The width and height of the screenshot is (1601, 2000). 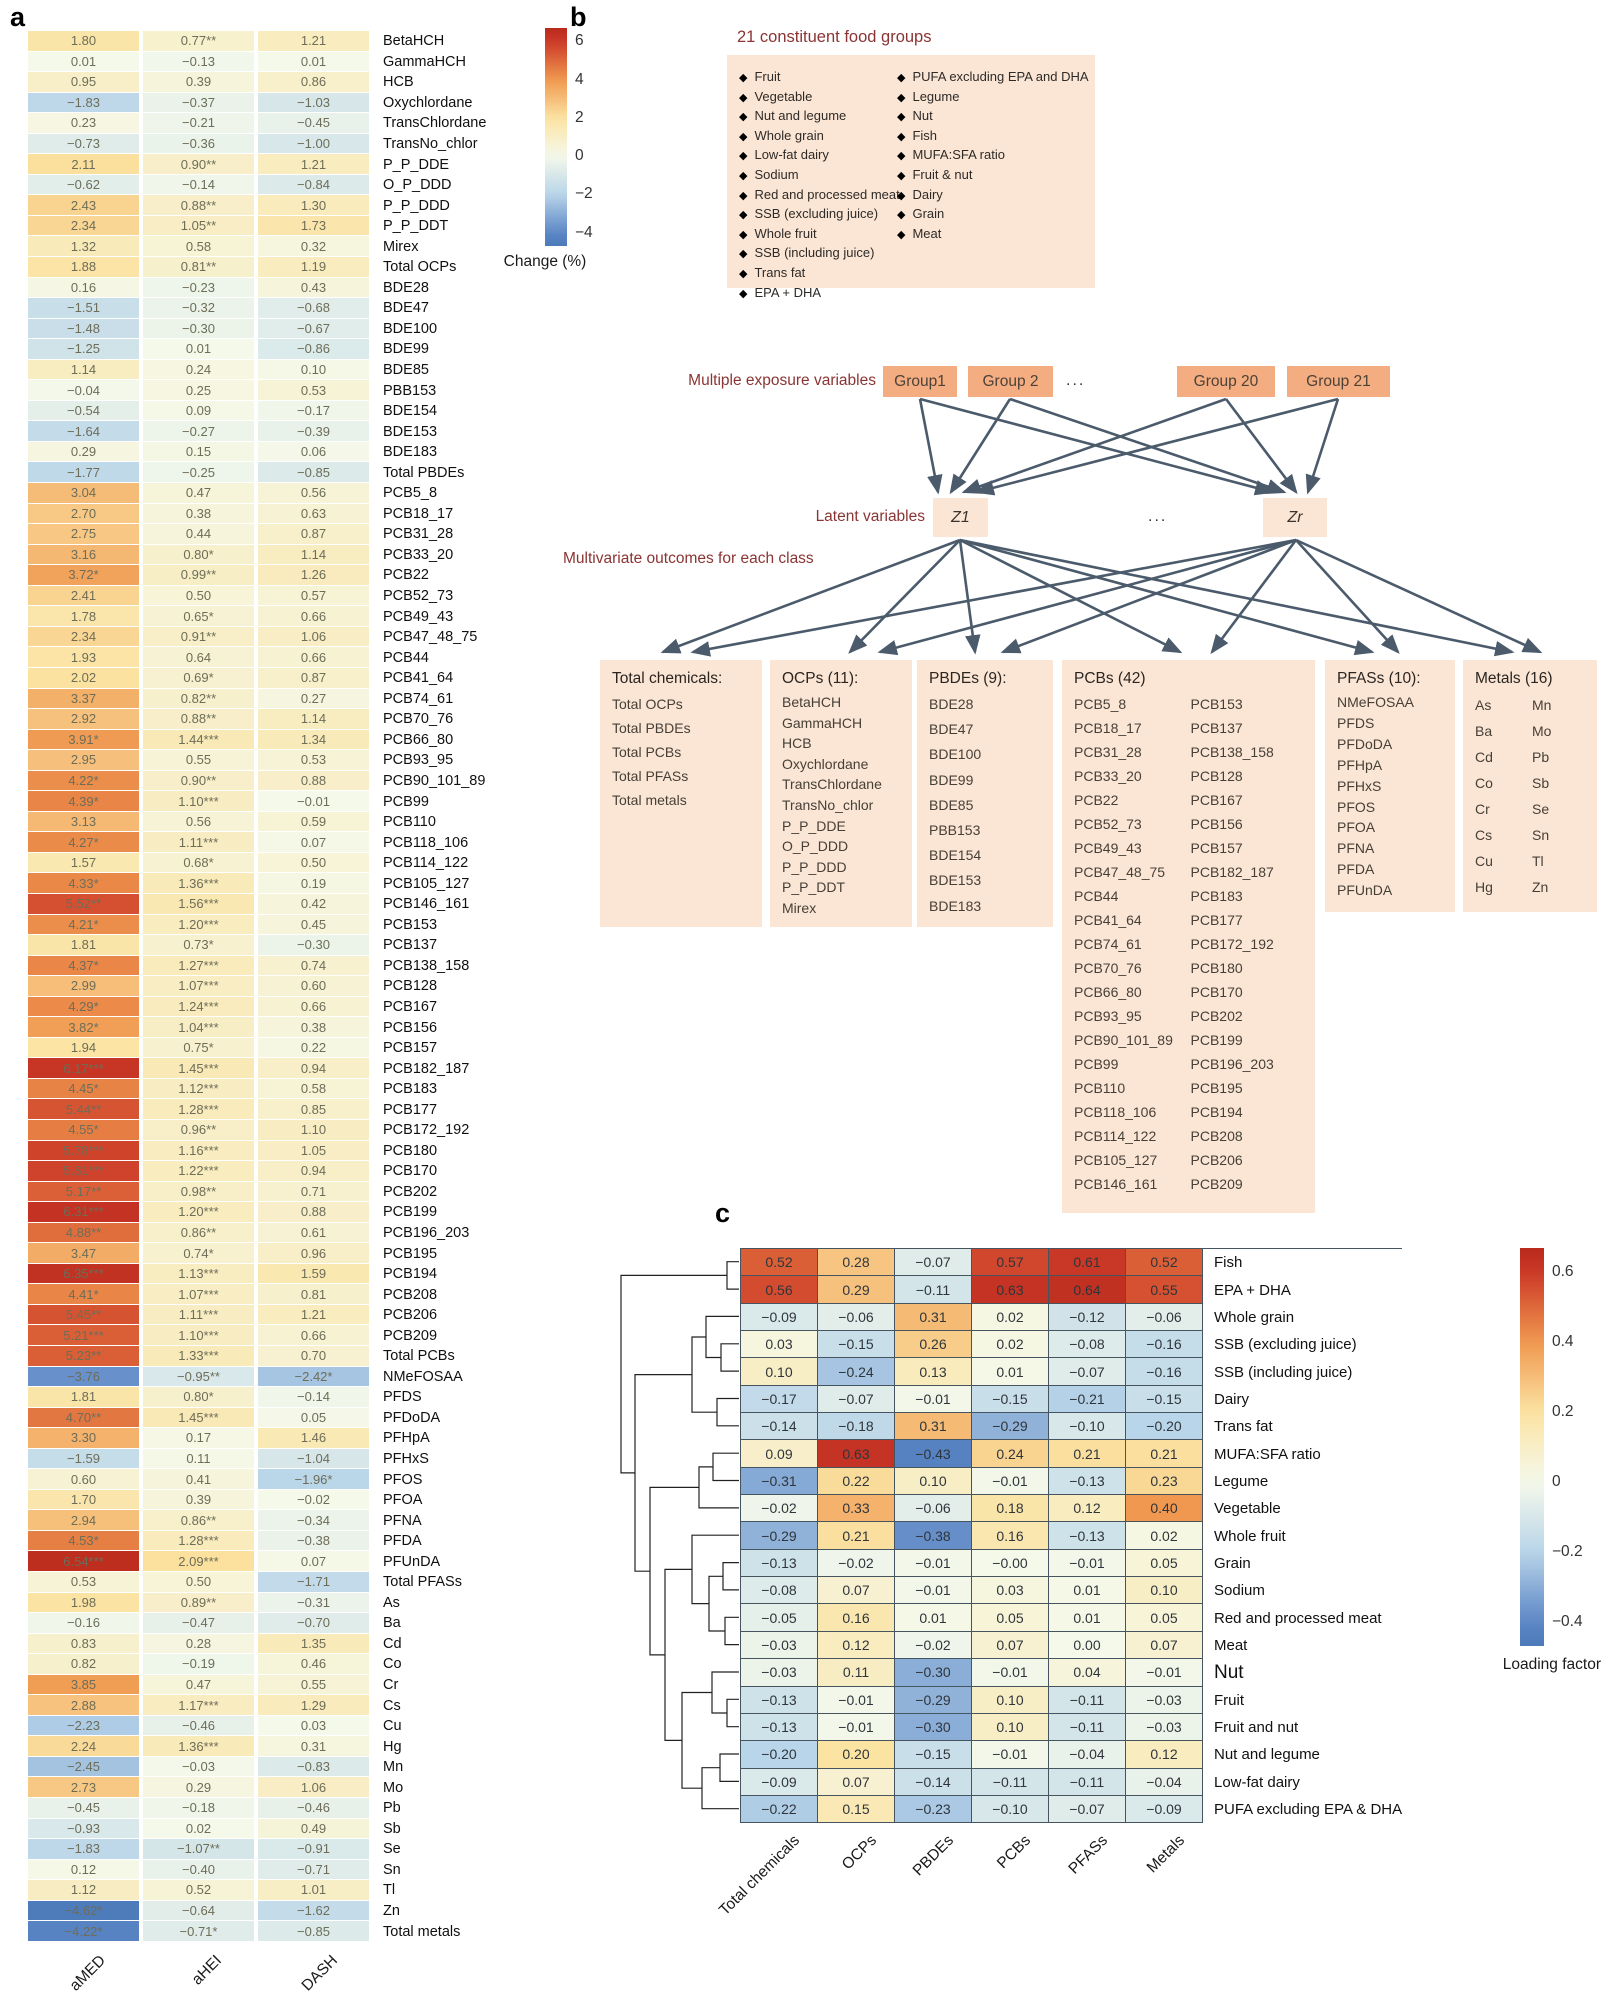 What do you see at coordinates (257, 616) in the screenshot?
I see `heatmap-row: 1.78 0.65* 0.66 PCB49_43` at bounding box center [257, 616].